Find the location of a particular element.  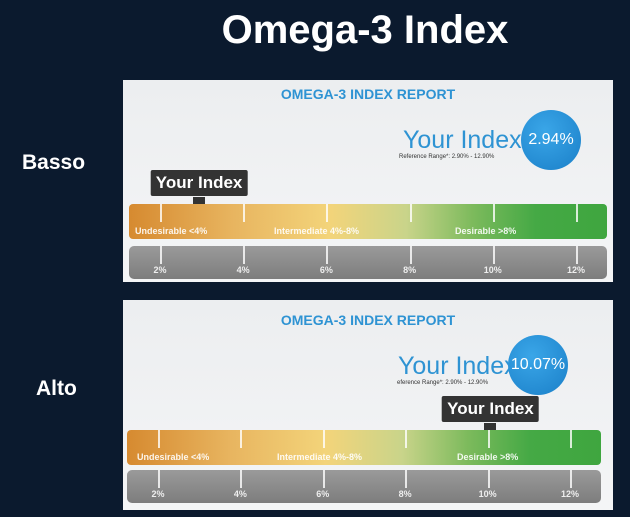

side-label-low: Basso is located at coordinates (54, 162).